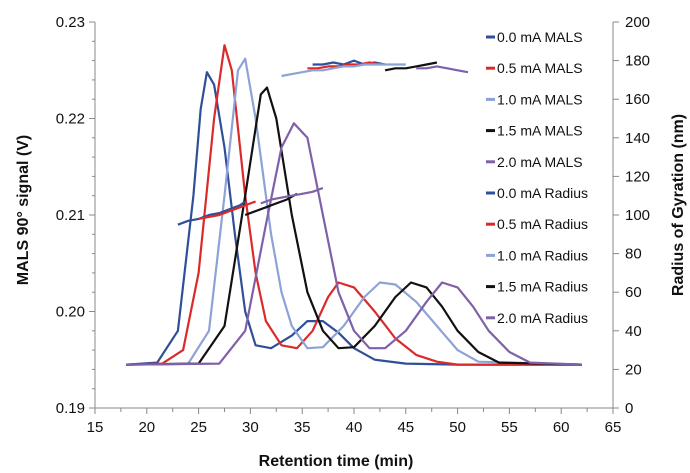 This screenshot has height=473, width=690. Describe the element at coordinates (70, 408) in the screenshot. I see `y-left-tick-label: 0.19` at that location.